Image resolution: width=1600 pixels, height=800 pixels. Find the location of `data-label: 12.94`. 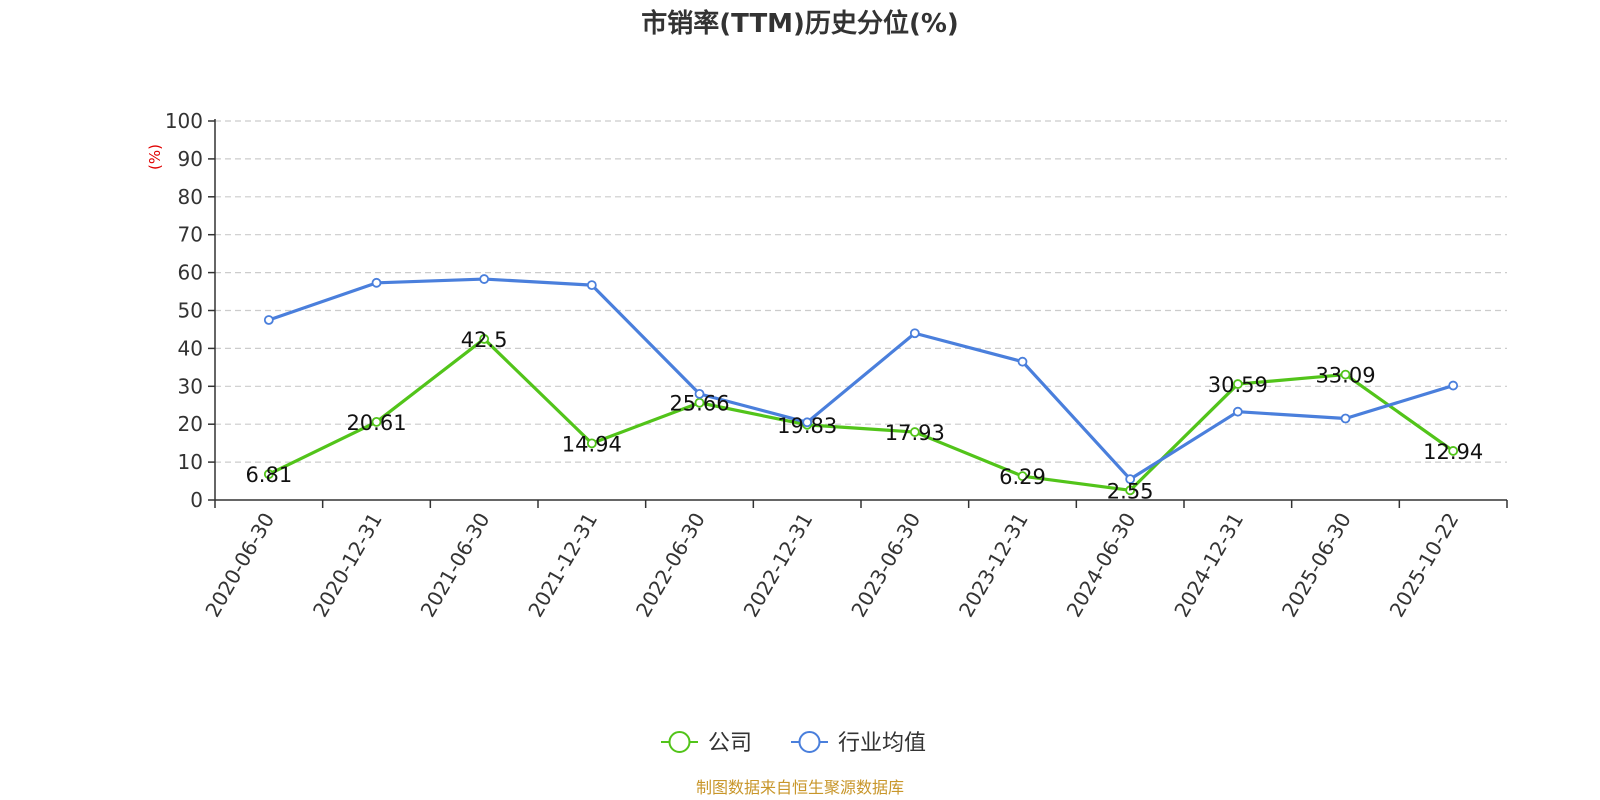

data-label: 12.94 is located at coordinates (1453, 452).